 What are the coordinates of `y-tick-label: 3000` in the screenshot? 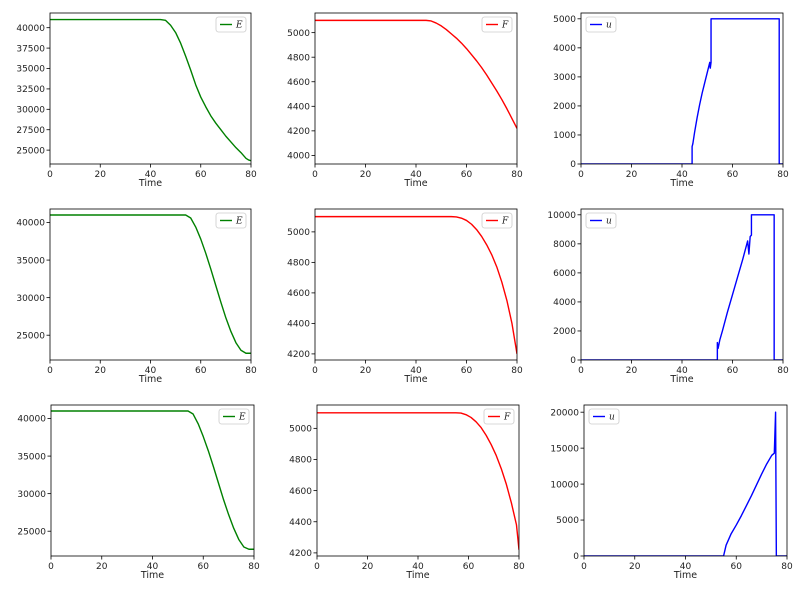 It's located at (564, 78).